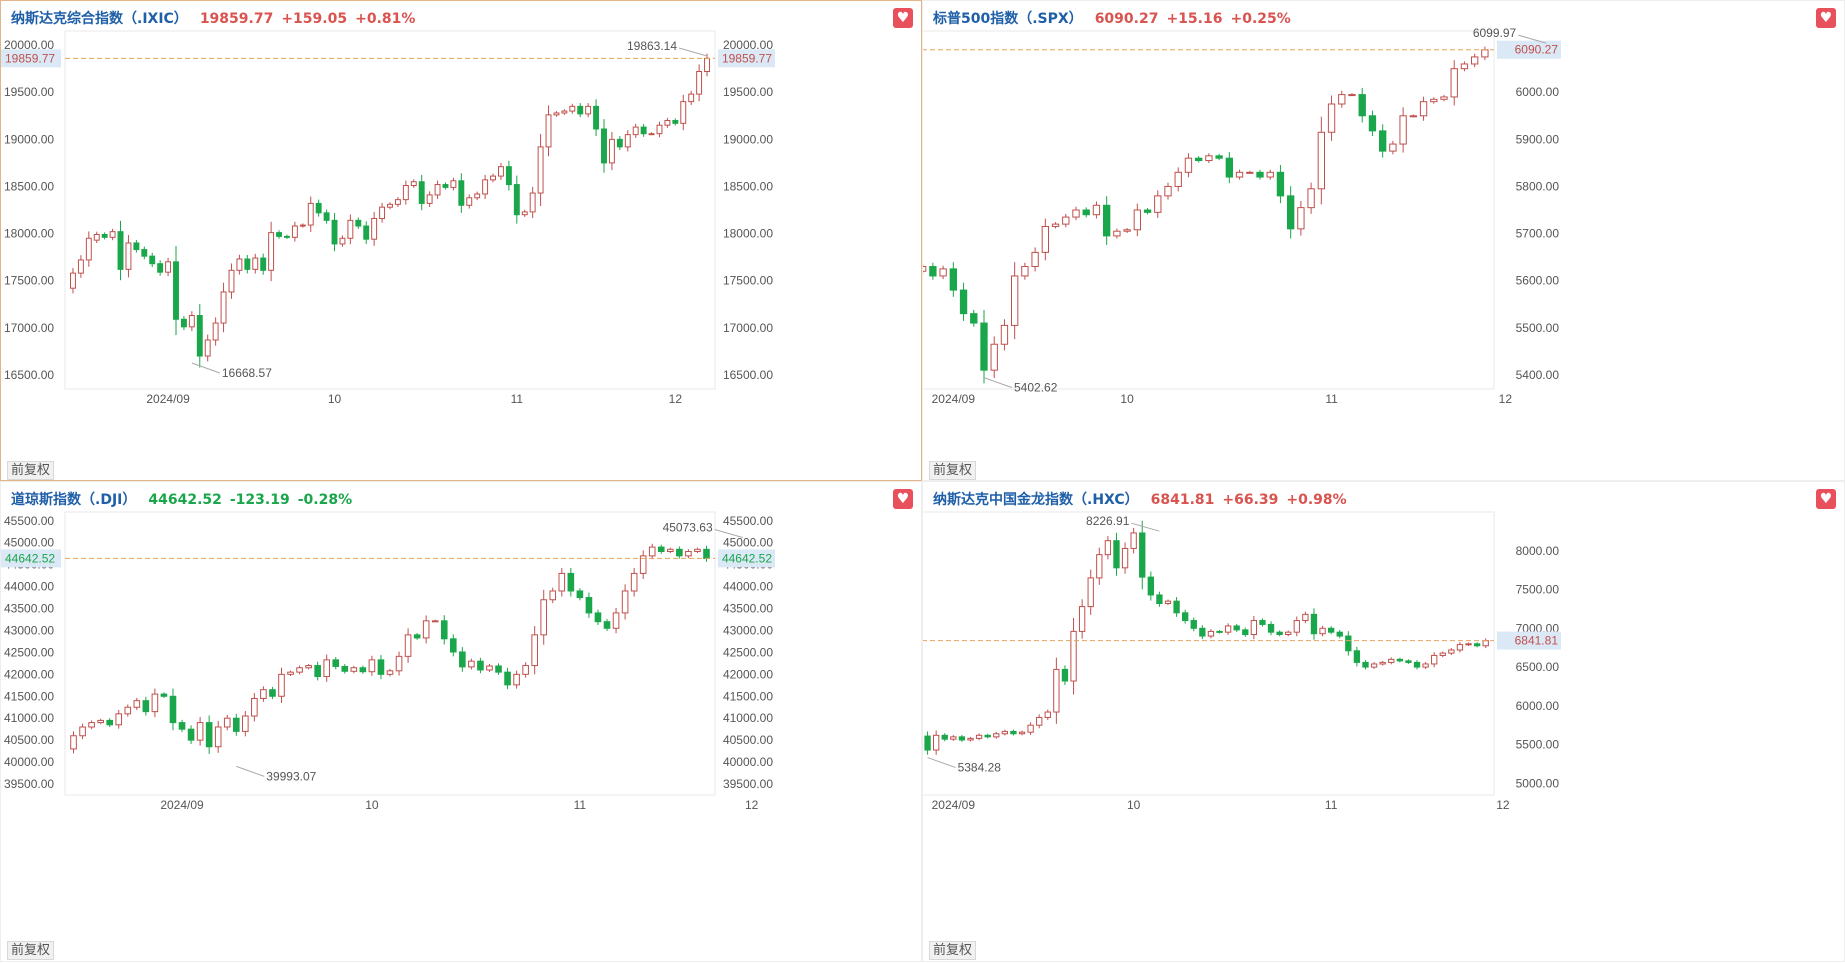  What do you see at coordinates (29, 630) in the screenshot?
I see `y-tick-label-left: 43000.00` at bounding box center [29, 630].